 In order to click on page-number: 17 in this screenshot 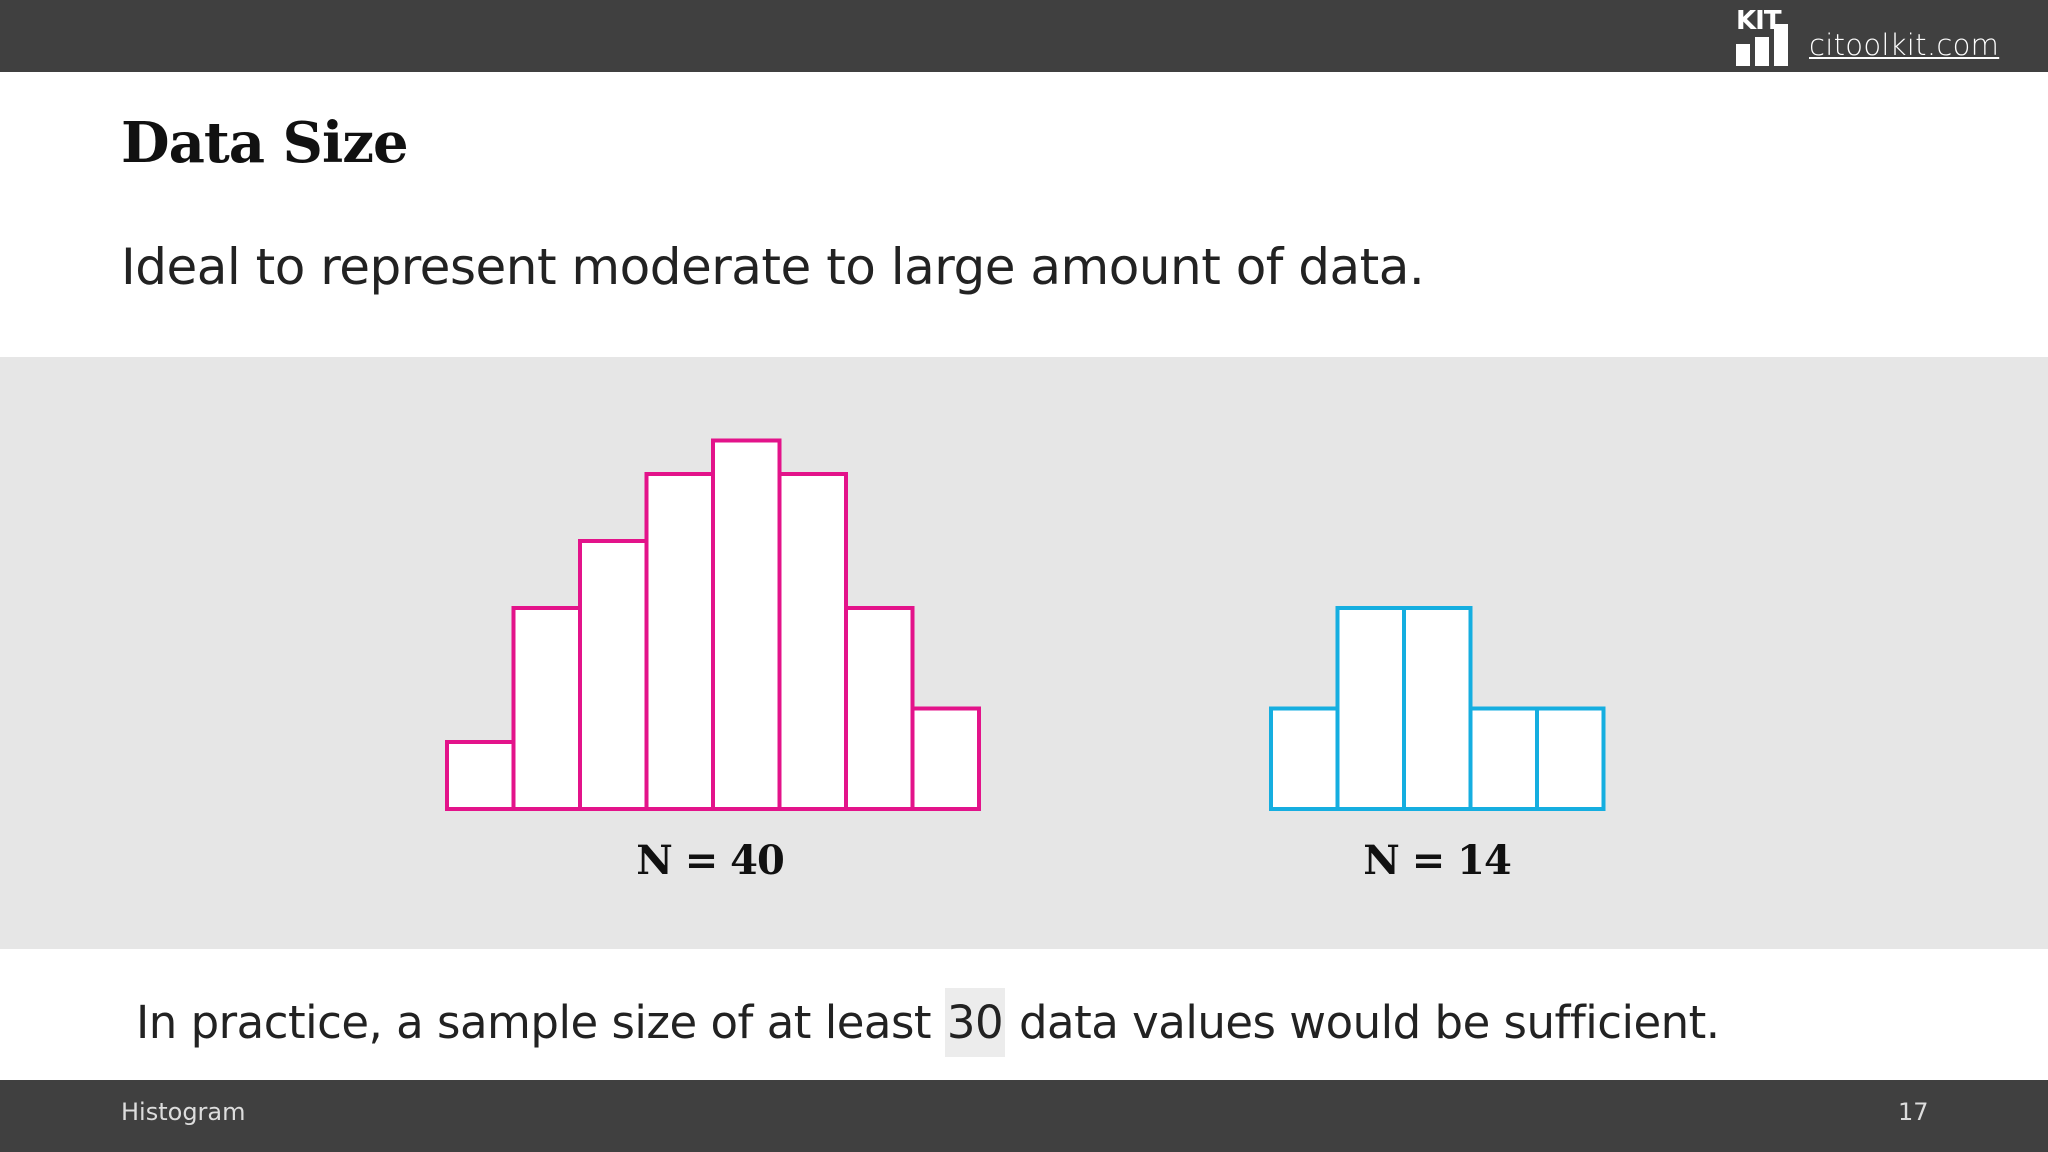, I will do `click(1913, 1112)`.